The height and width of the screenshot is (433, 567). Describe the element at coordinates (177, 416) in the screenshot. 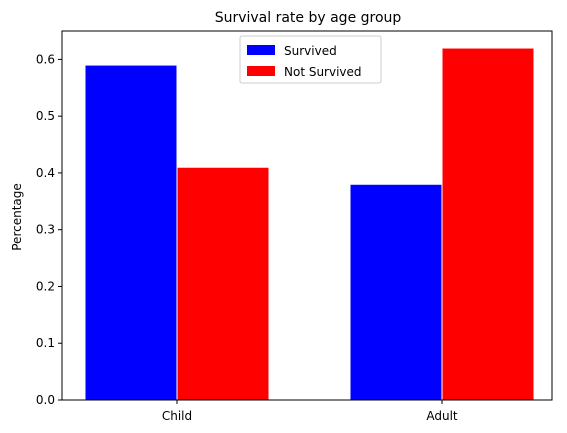

I see `x-tick-label: Child` at that location.